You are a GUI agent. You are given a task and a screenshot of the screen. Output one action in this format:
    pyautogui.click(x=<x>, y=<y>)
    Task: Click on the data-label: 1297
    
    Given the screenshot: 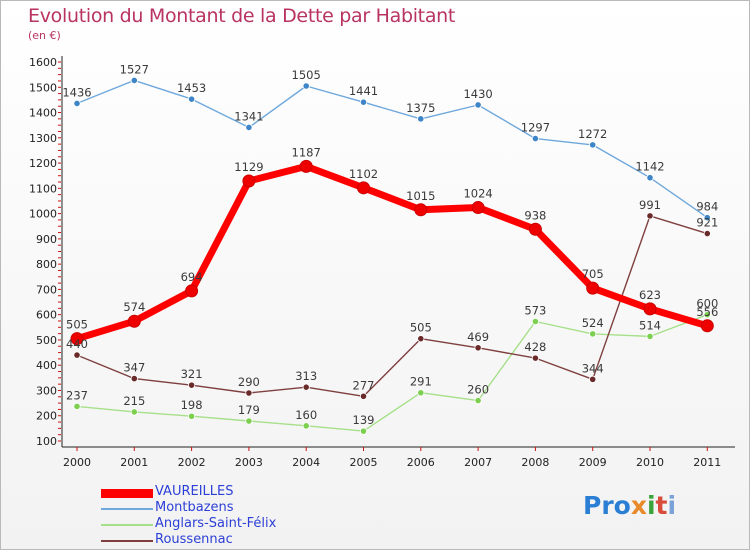 What is the action you would take?
    pyautogui.click(x=535, y=128)
    